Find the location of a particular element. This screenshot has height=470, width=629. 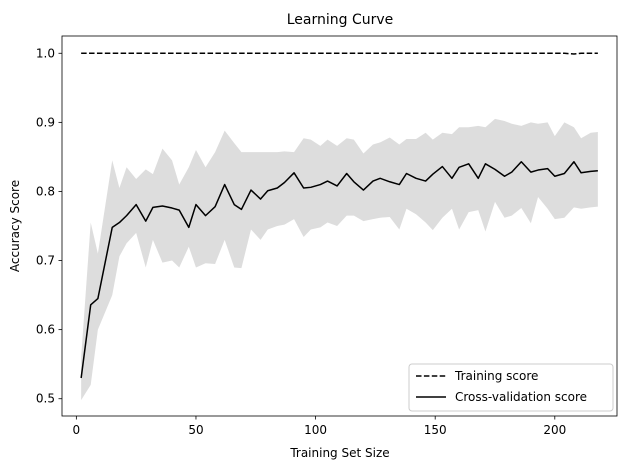

y-tick-label: 0.5 is located at coordinates (45, 399).